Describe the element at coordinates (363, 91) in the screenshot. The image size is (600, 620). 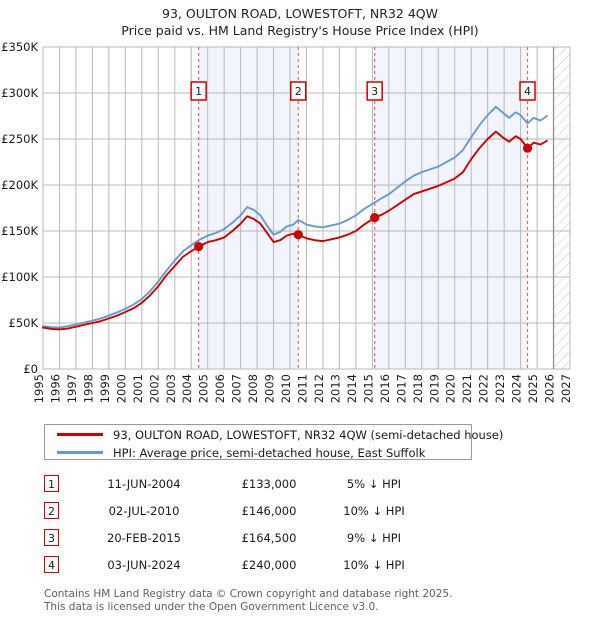
I see `marker-number-boxes: 1 2 3 4` at that location.